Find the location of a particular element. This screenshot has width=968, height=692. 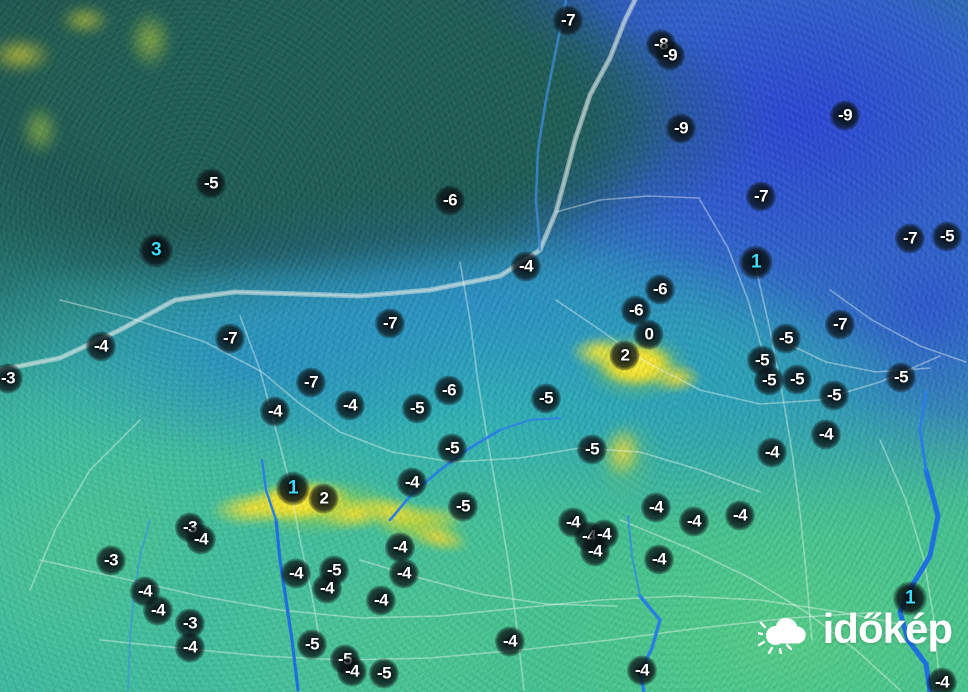

station-marker: 3 is located at coordinates (156, 250).